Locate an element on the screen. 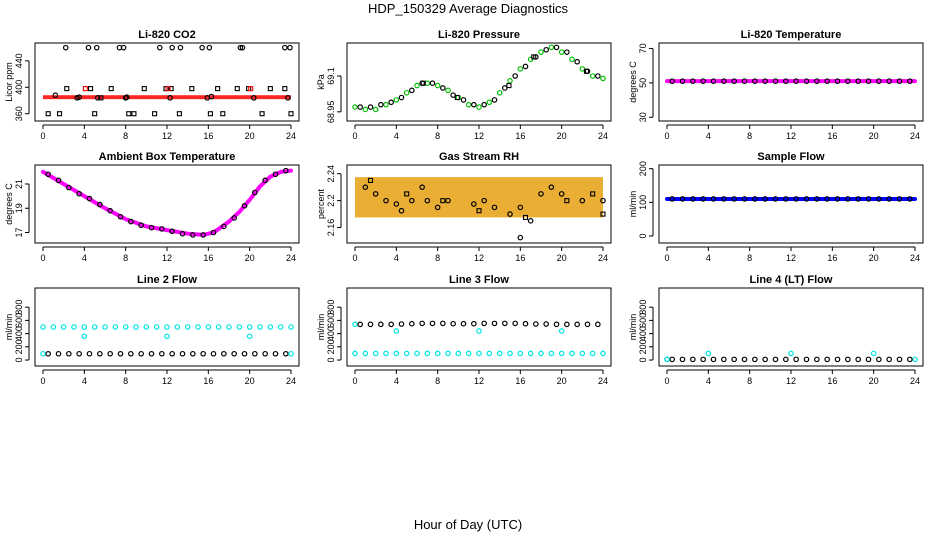  y-tick-label: 600 is located at coordinates (643, 320).